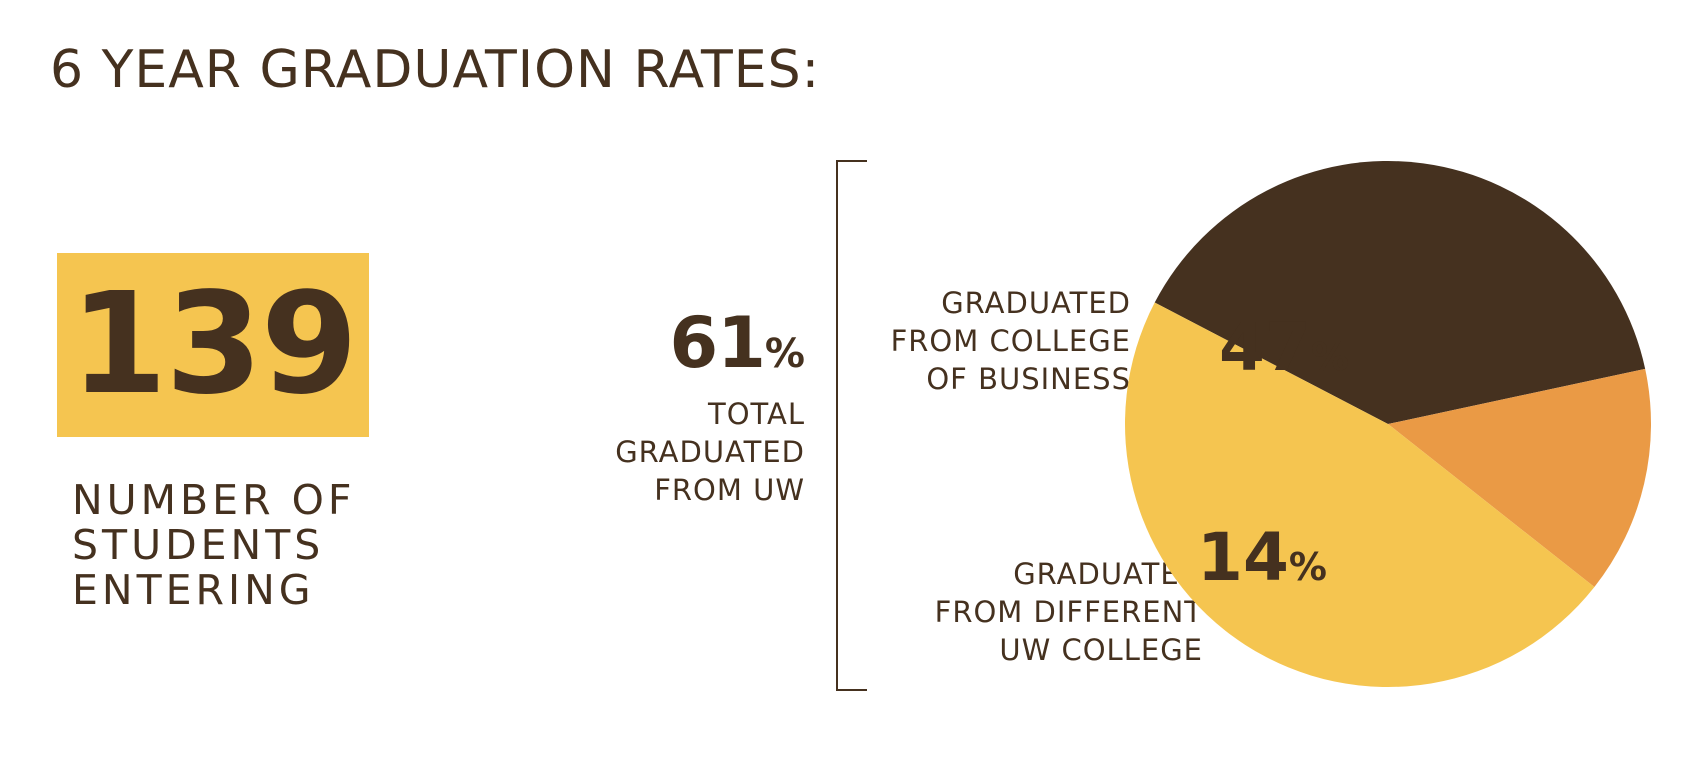  What do you see at coordinates (1265, 347) in the screenshot?
I see `pie-value-number: 47` at bounding box center [1265, 347].